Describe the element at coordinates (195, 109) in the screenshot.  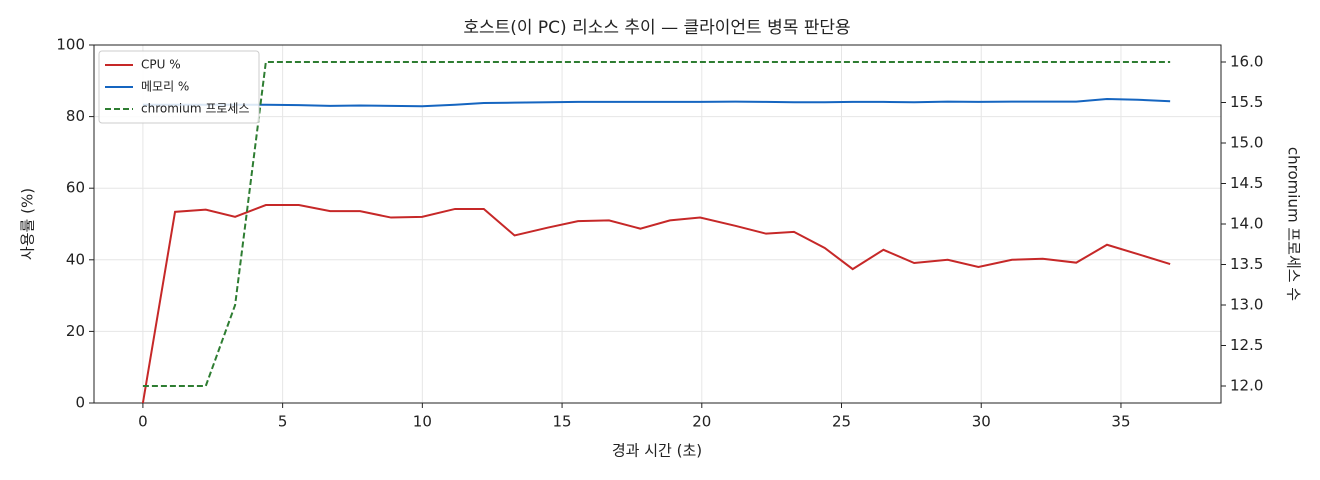
I see `legend-text: chromium 프로세스` at that location.